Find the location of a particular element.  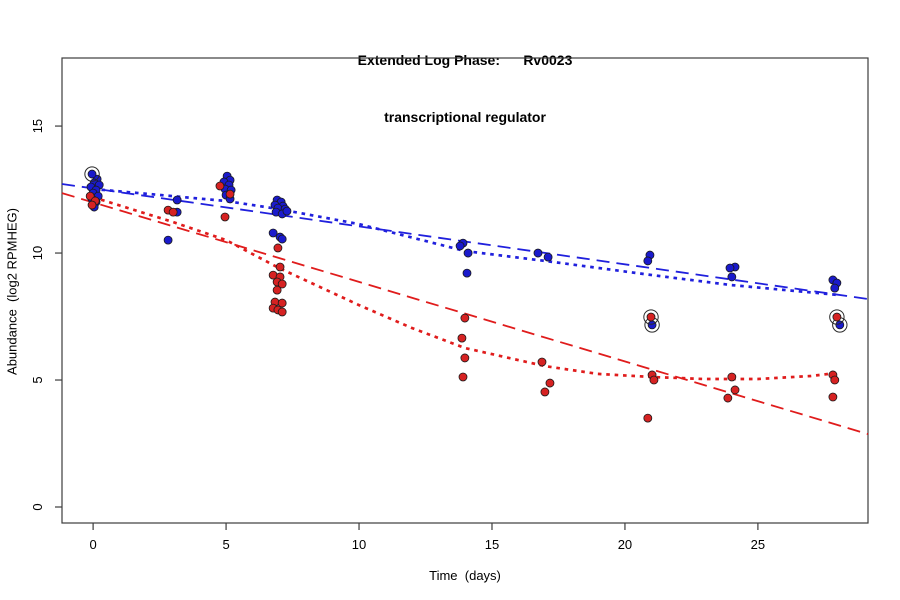

y-tick-label: 5 is located at coordinates (37, 379).